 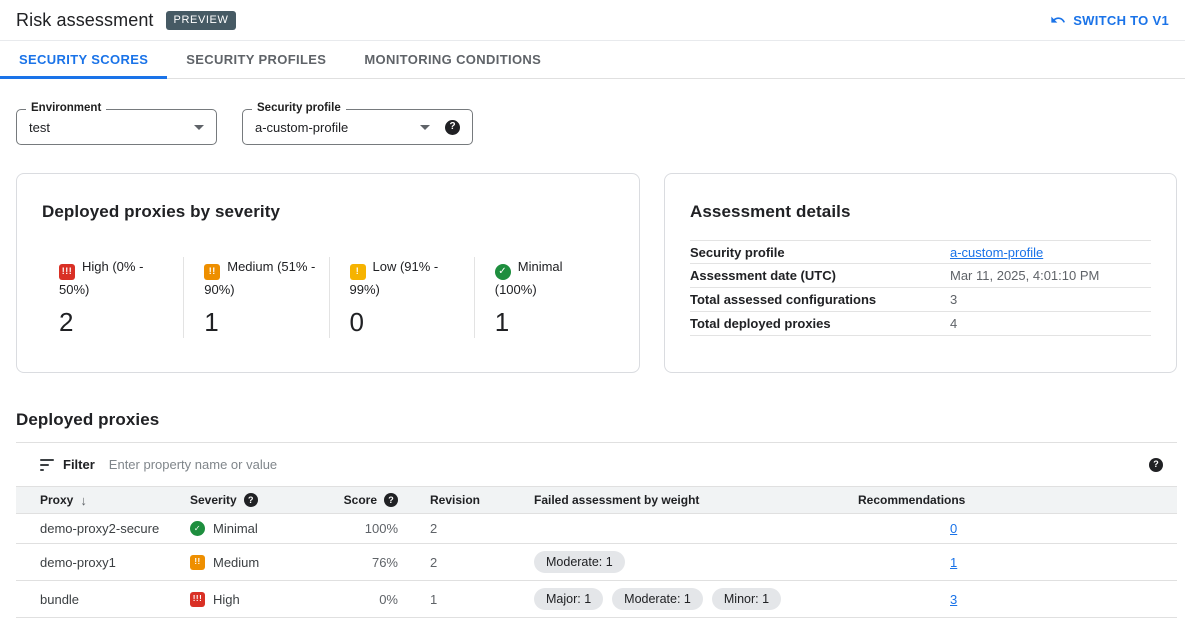 I want to click on tab-security-scores: SECURITY SCORES, so click(x=84, y=60).